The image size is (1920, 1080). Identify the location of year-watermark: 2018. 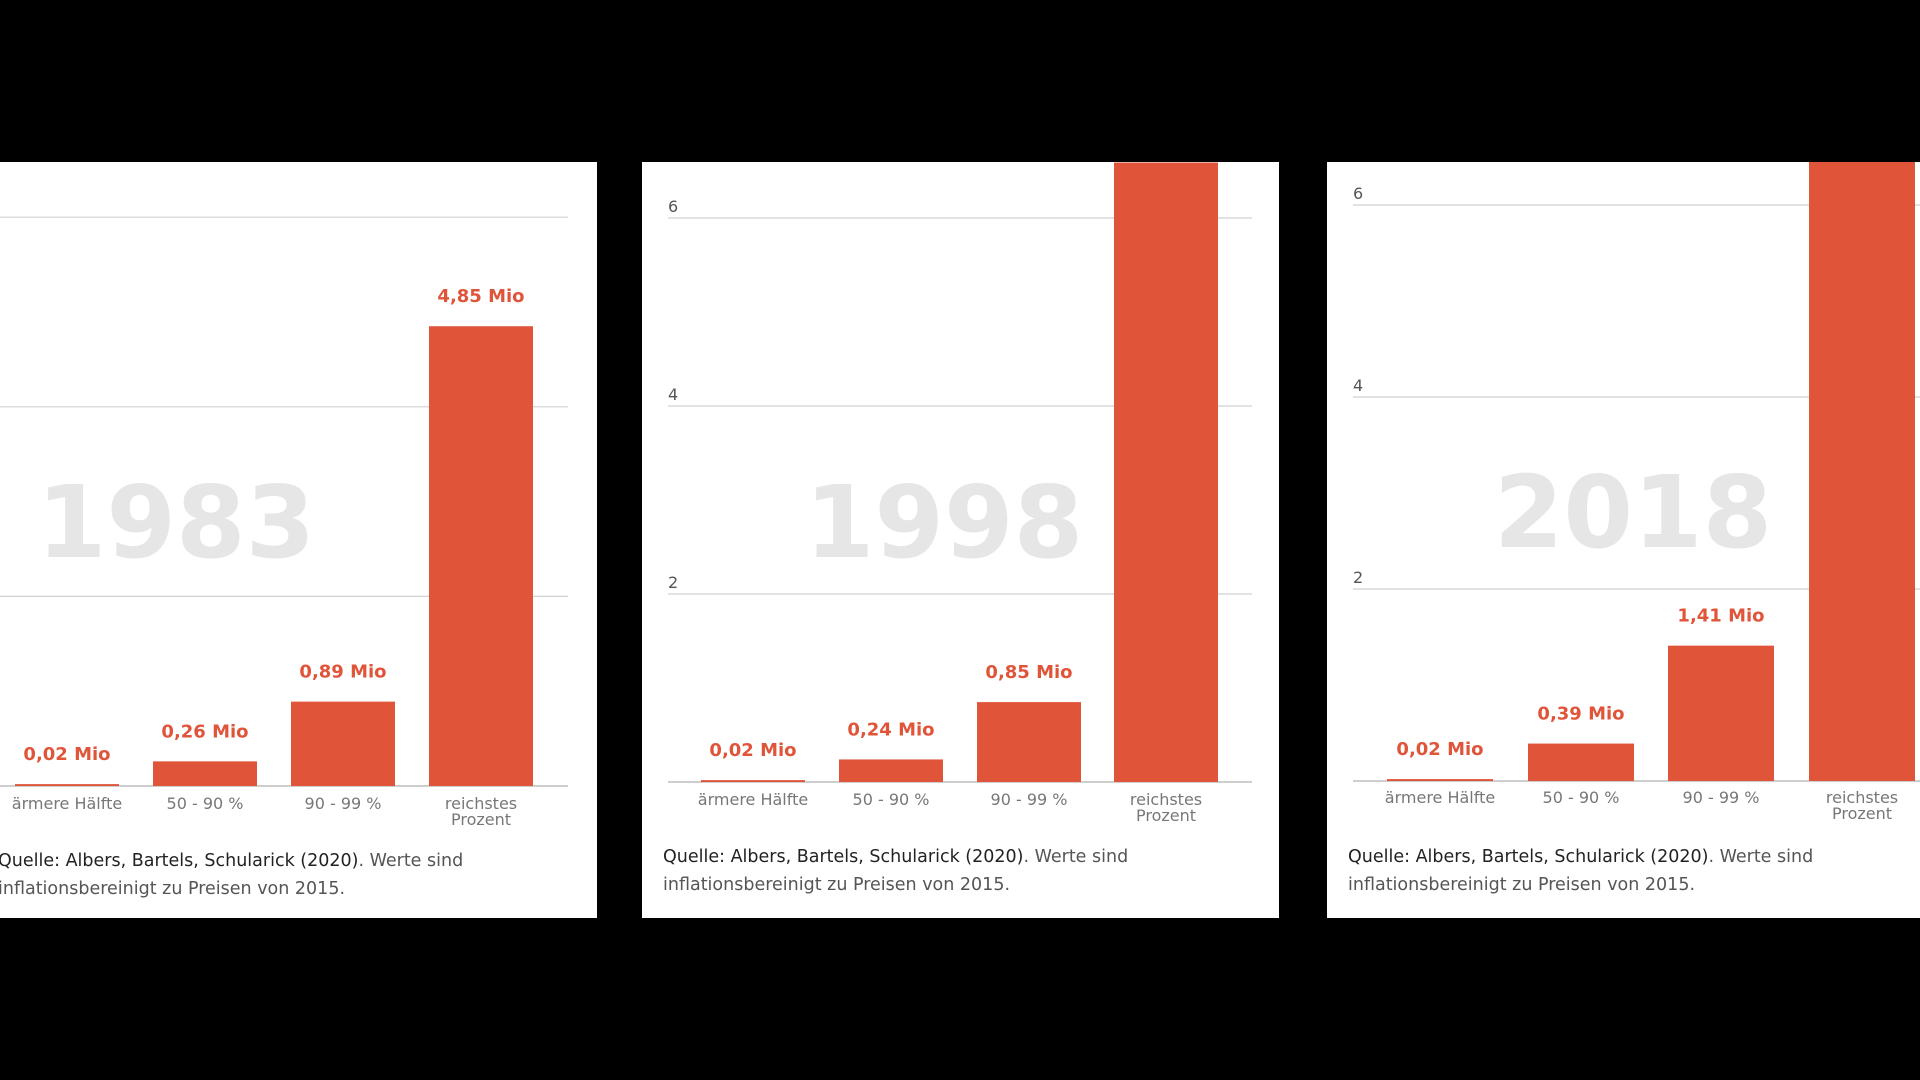
(1633, 512).